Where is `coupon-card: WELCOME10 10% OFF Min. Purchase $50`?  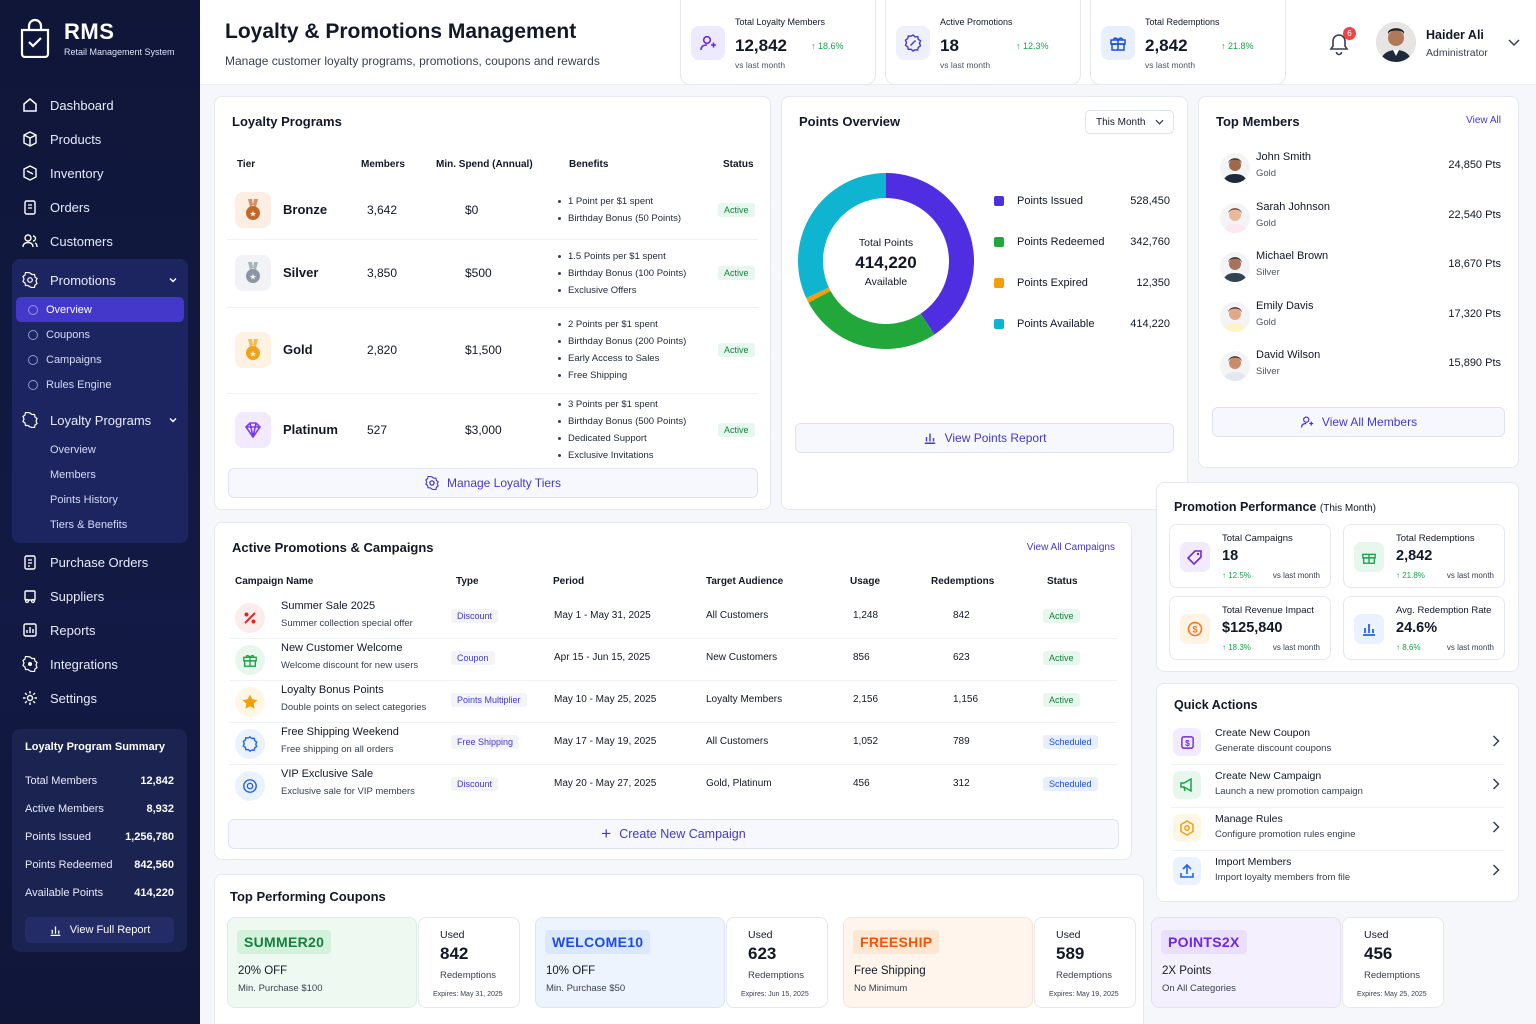 coupon-card: WELCOME10 10% OFF Min. Purchase $50 is located at coordinates (630, 962).